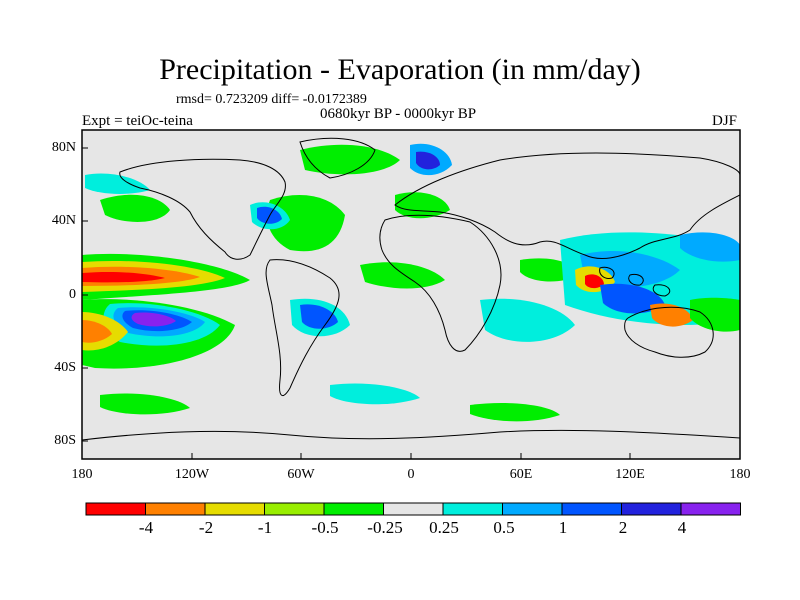  Describe the element at coordinates (567, 205) in the screenshot. I see `coast-eurasia` at that location.